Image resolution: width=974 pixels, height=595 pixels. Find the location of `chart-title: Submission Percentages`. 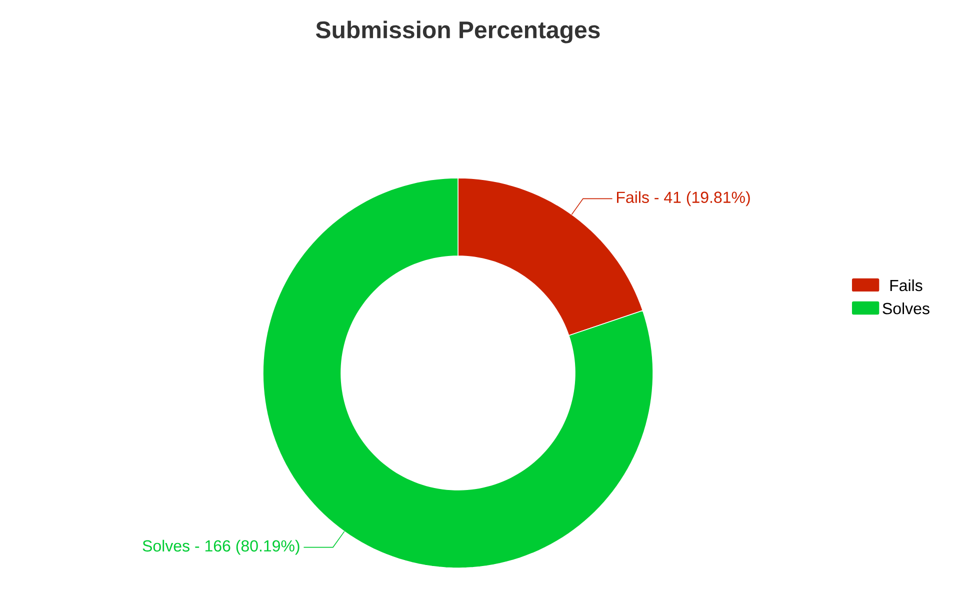

chart-title: Submission Percentages is located at coordinates (458, 32).